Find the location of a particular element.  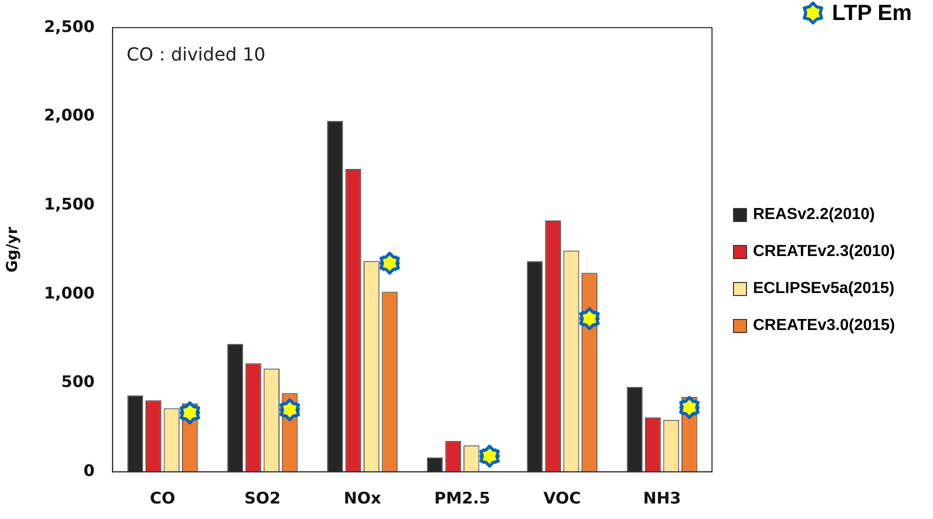

y-tick-label: 500 is located at coordinates (78, 382).